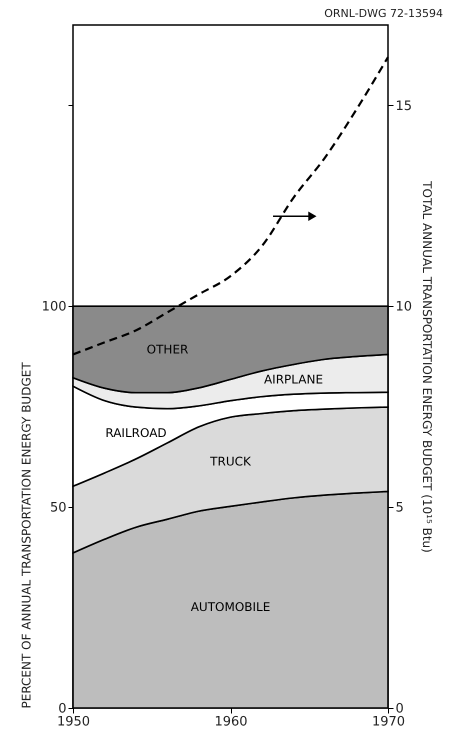  I want to click on series-label: TRUCK, so click(230, 461).